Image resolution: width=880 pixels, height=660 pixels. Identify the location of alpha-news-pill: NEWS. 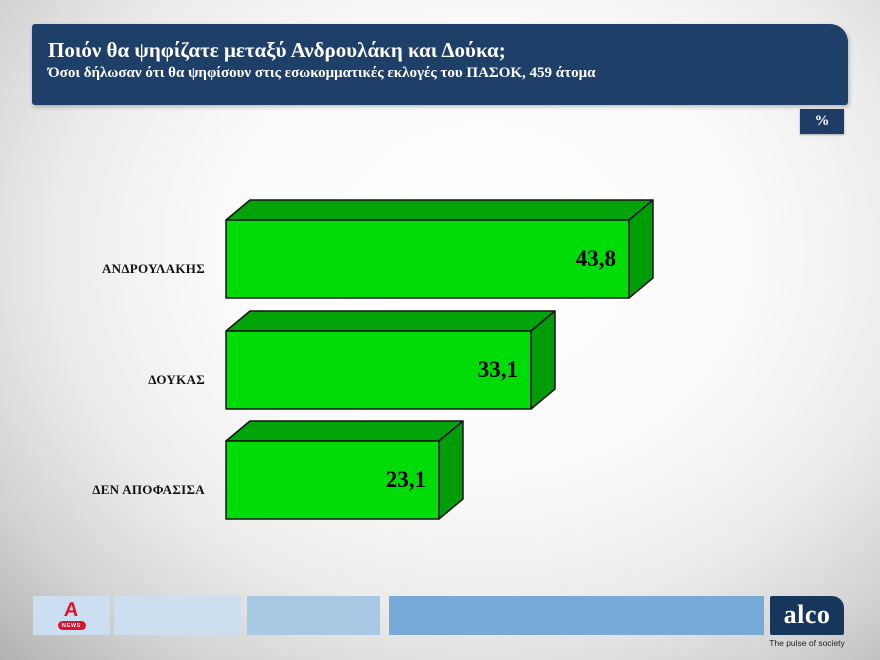
(71, 625).